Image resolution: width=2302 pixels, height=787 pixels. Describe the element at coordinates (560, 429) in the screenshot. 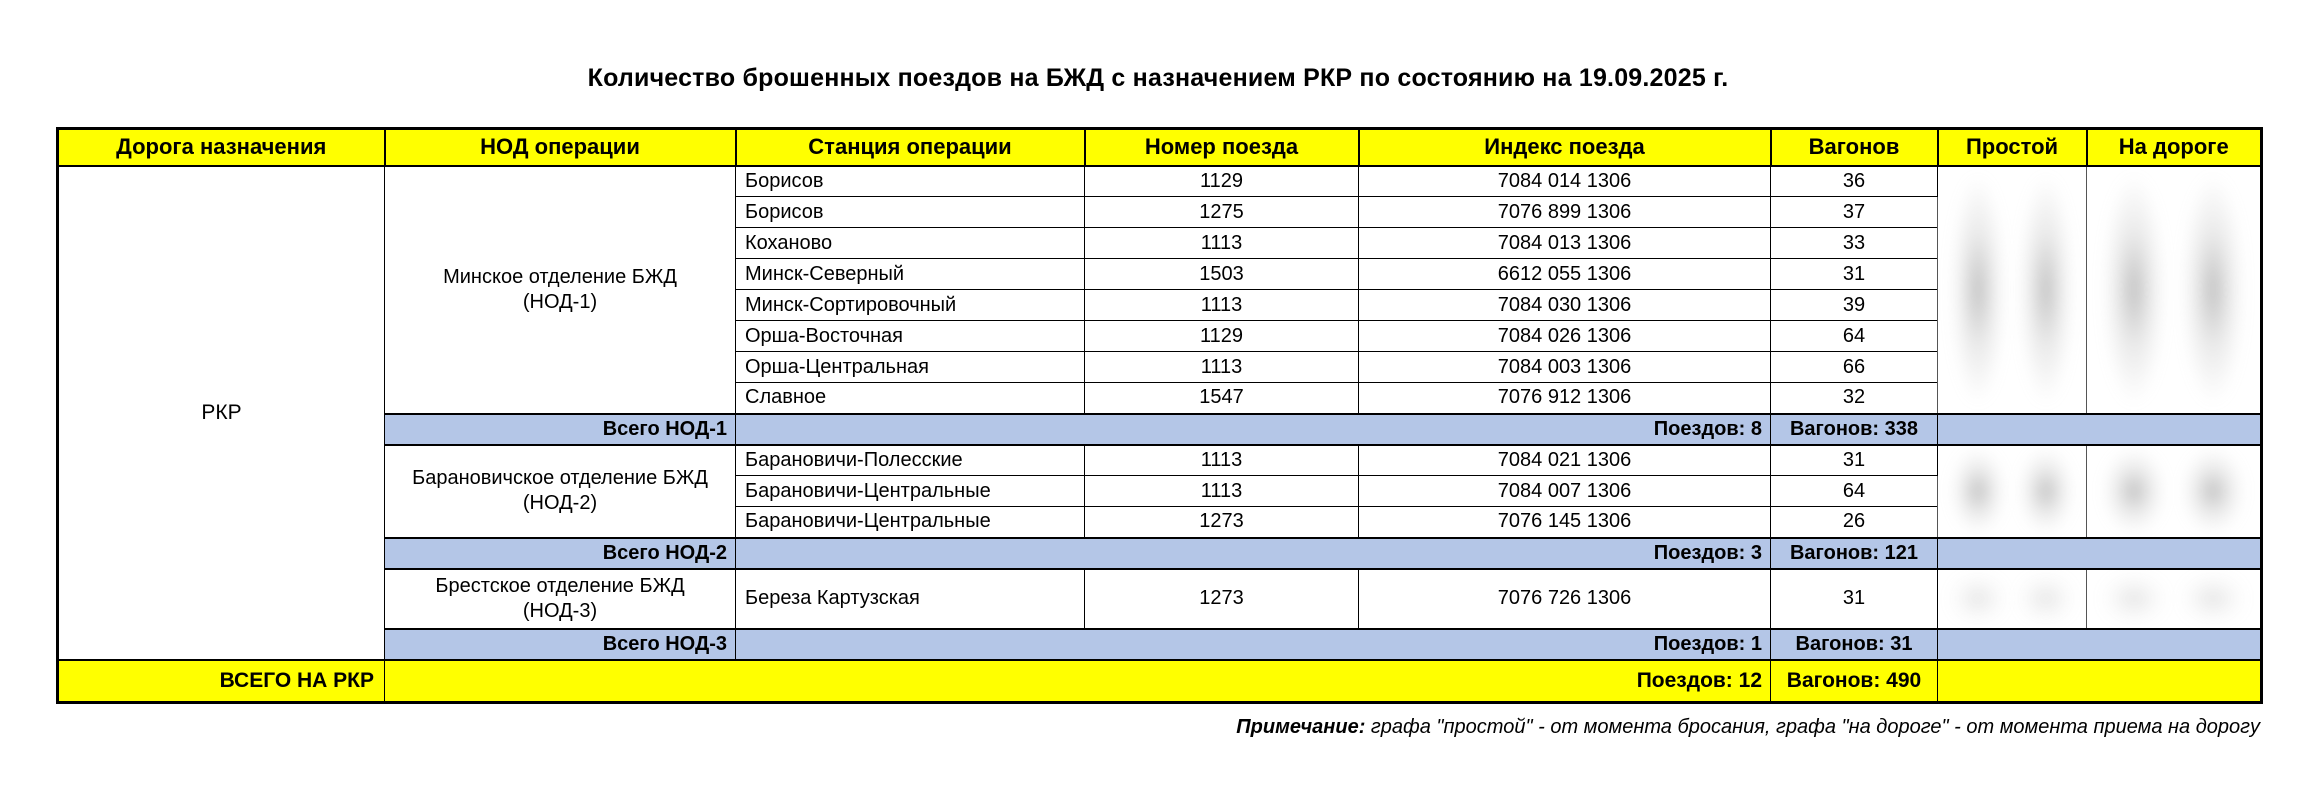

I see `section-total-label: Всего НОД-1` at that location.